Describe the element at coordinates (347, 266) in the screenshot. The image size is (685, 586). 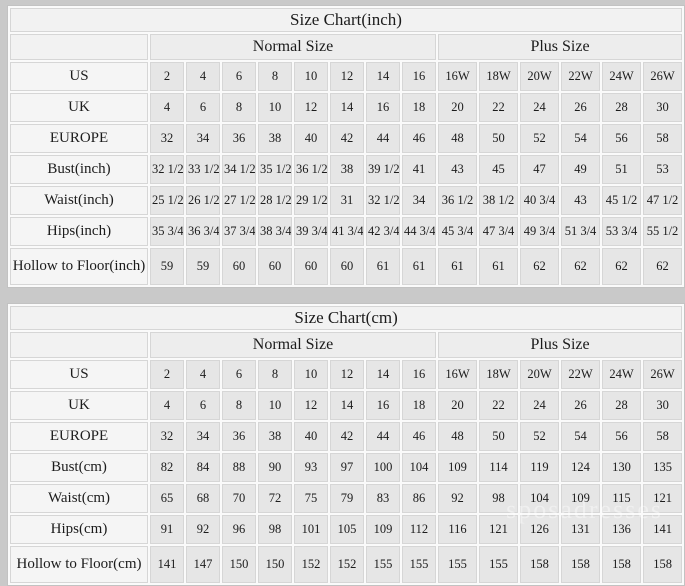
I see `size-value-cell: 60` at that location.